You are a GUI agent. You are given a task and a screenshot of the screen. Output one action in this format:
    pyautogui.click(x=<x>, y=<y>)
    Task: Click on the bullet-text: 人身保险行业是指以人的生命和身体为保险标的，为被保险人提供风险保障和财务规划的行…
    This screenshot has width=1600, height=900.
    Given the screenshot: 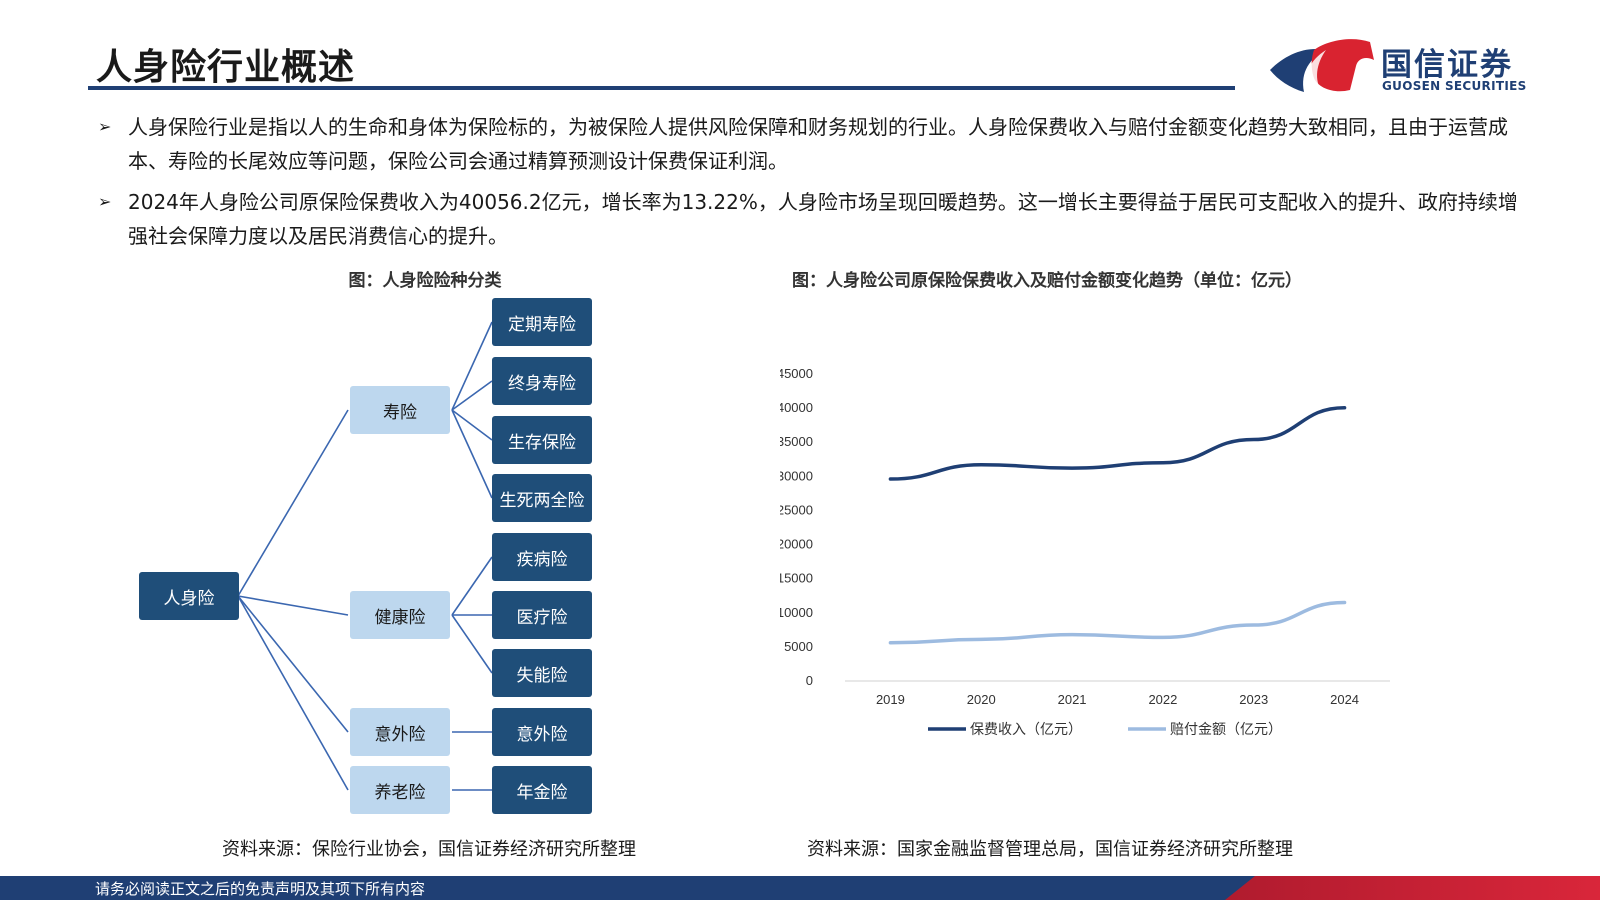 What is the action you would take?
    pyautogui.click(x=818, y=144)
    